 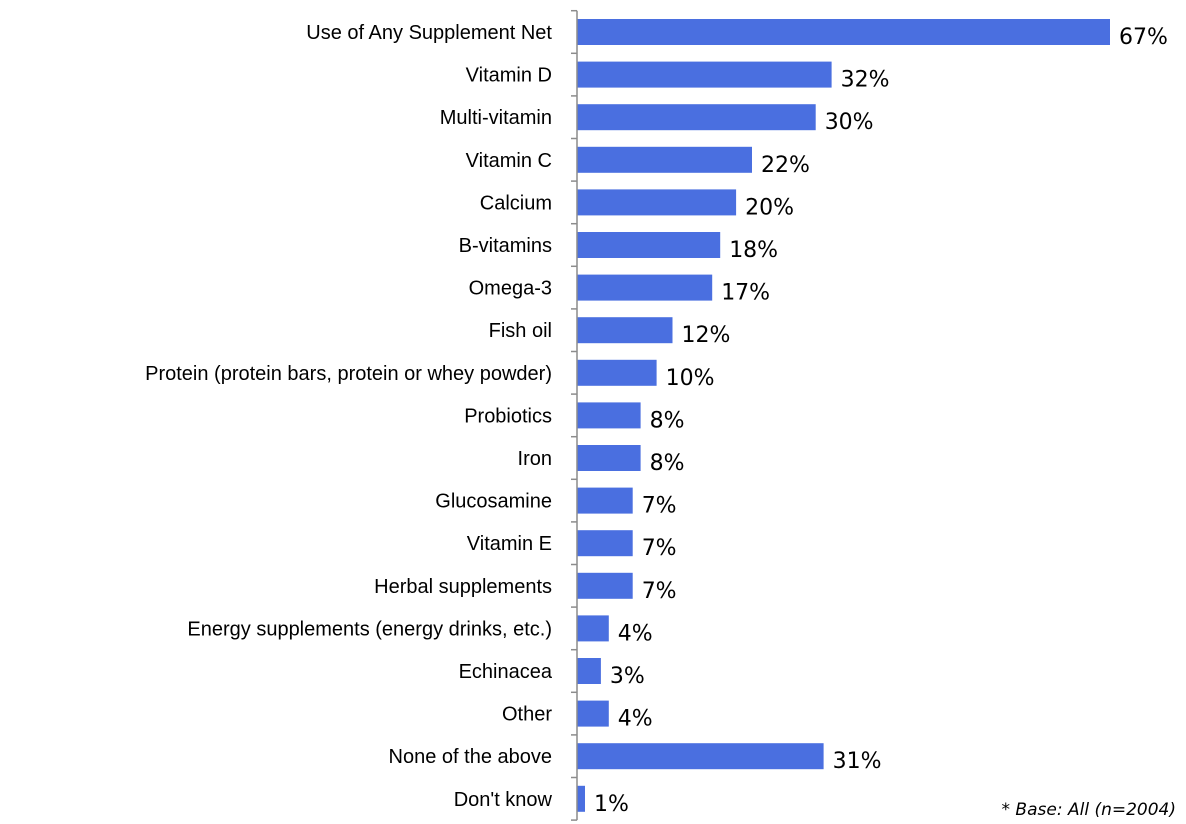 I want to click on category-label: Iron, so click(x=535, y=459).